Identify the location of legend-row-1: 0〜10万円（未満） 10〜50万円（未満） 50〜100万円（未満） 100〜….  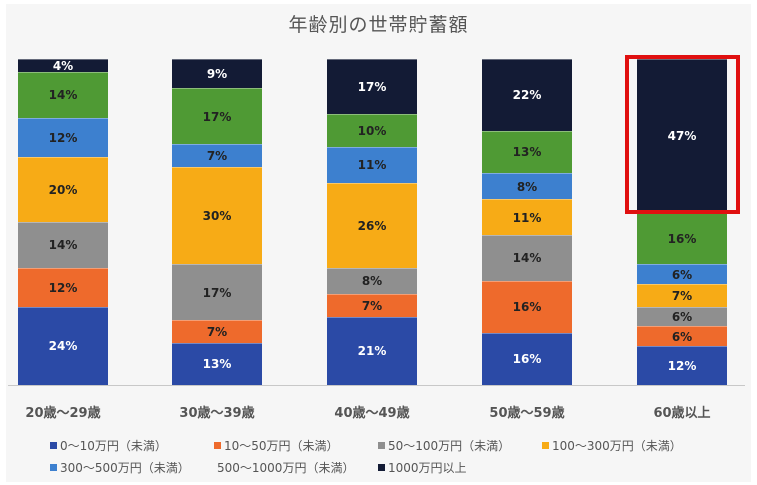
(400, 445).